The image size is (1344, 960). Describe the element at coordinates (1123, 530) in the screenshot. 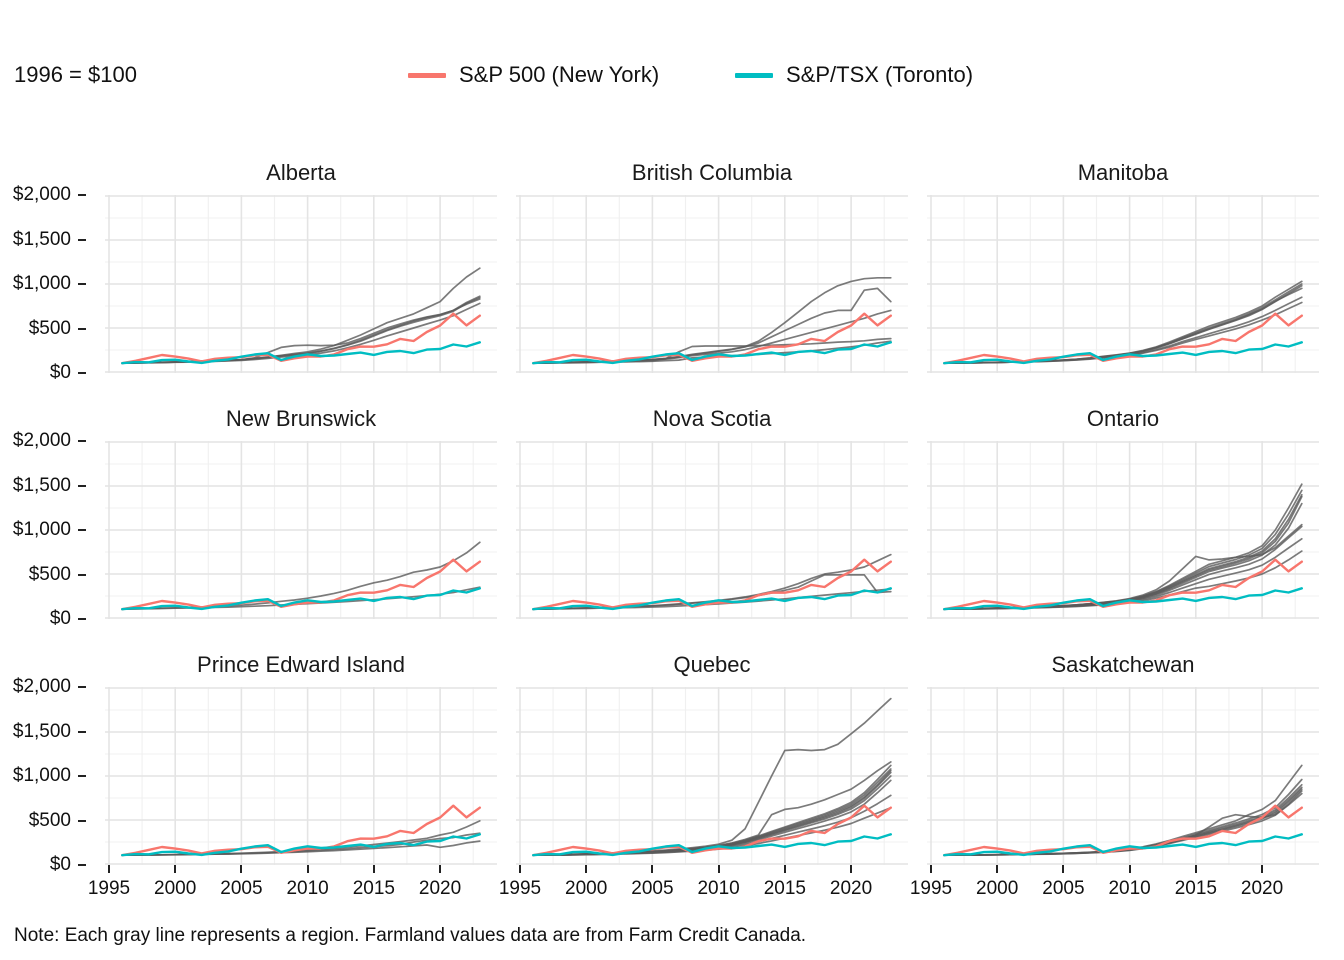

I see `facet-panel-ontario` at that location.